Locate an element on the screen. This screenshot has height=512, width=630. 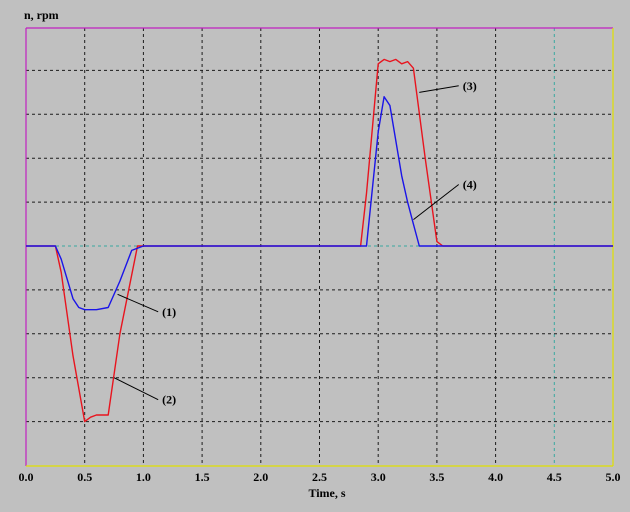
x-tick-label: 1.5 is located at coordinates (202, 477).